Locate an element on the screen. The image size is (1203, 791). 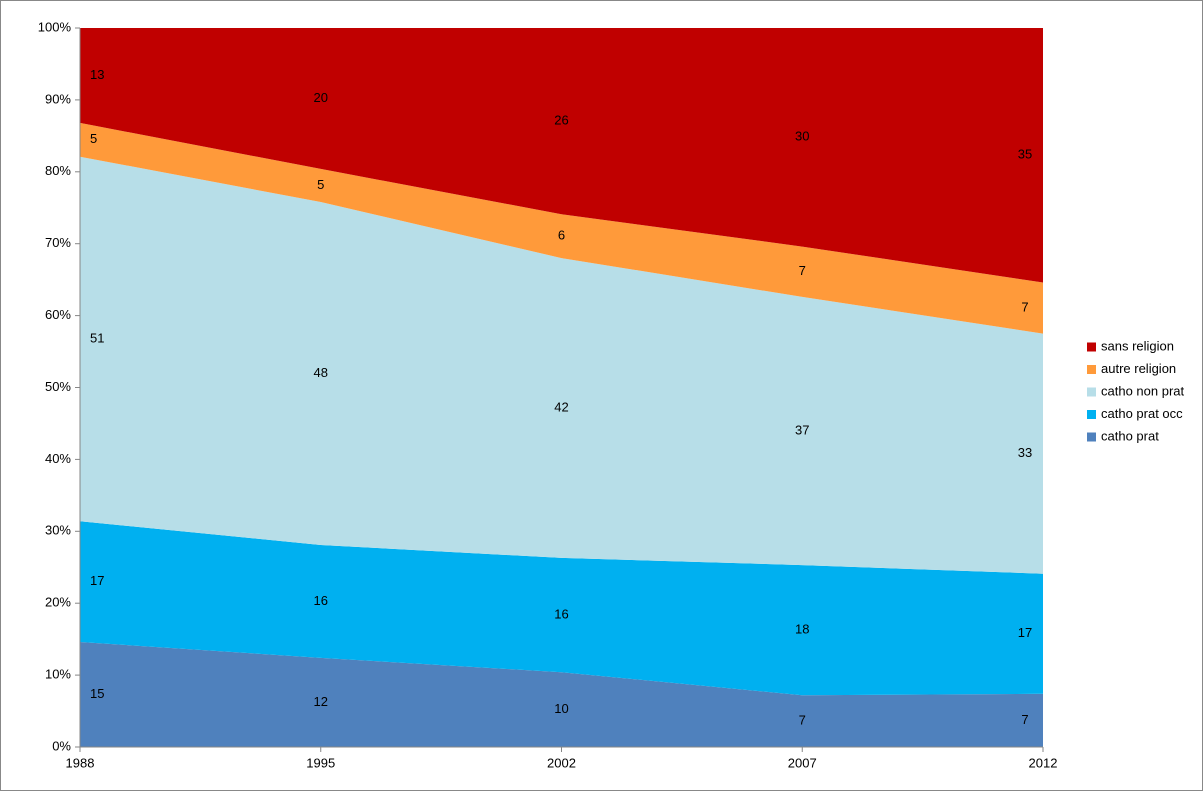
x-tick-label: 1988 is located at coordinates (80, 762).